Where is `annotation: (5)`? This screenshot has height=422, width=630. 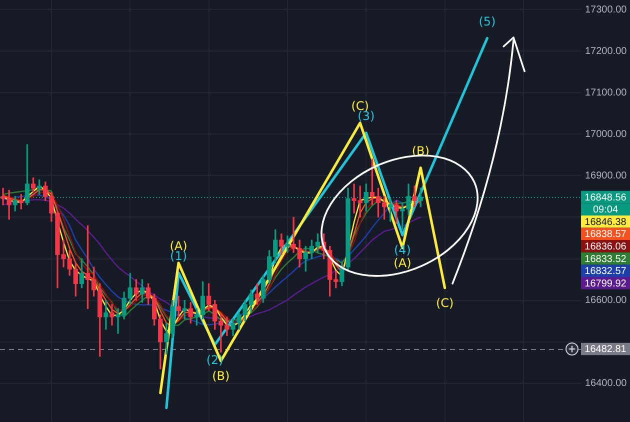 annotation: (5) is located at coordinates (487, 21).